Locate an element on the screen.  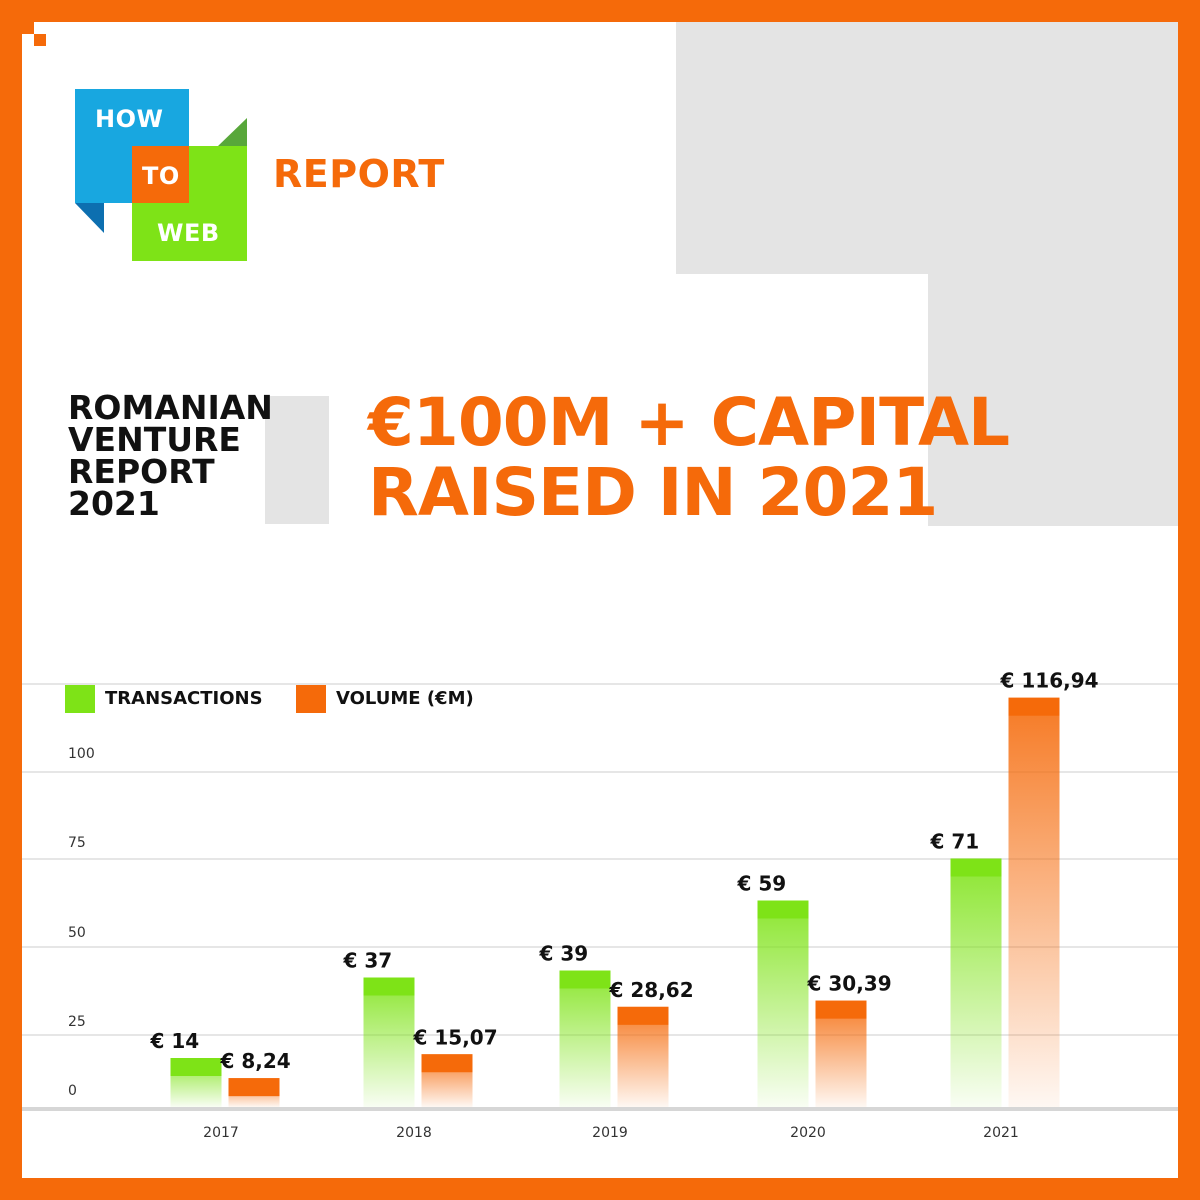
headline-line: RAISED IN 2021 is located at coordinates (653, 492).